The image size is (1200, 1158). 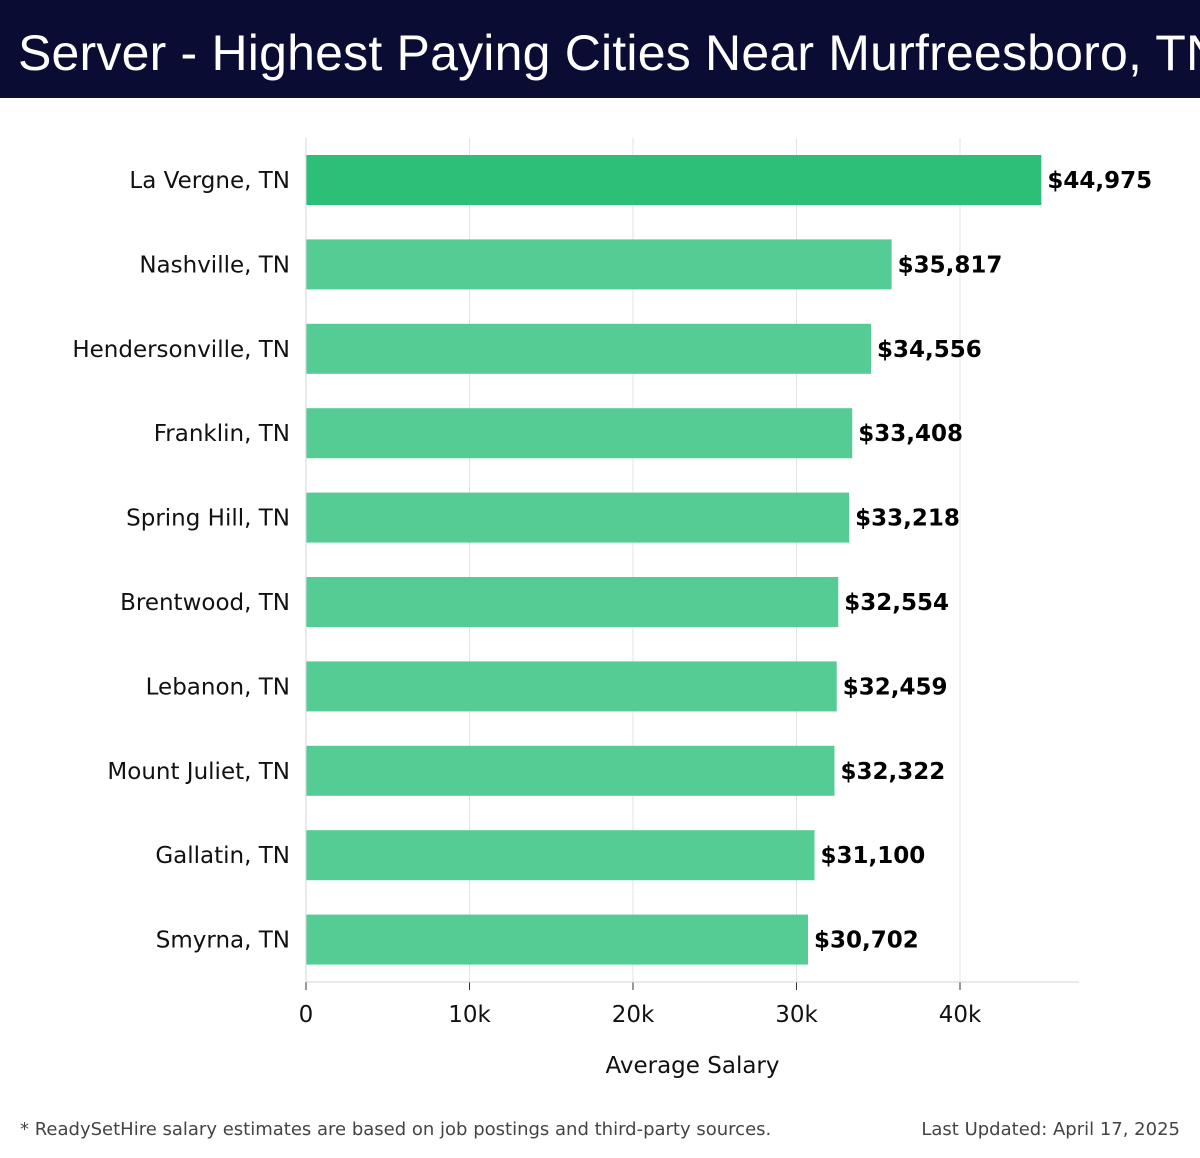 I want to click on bar-spring-hill-tn, so click(x=578, y=517).